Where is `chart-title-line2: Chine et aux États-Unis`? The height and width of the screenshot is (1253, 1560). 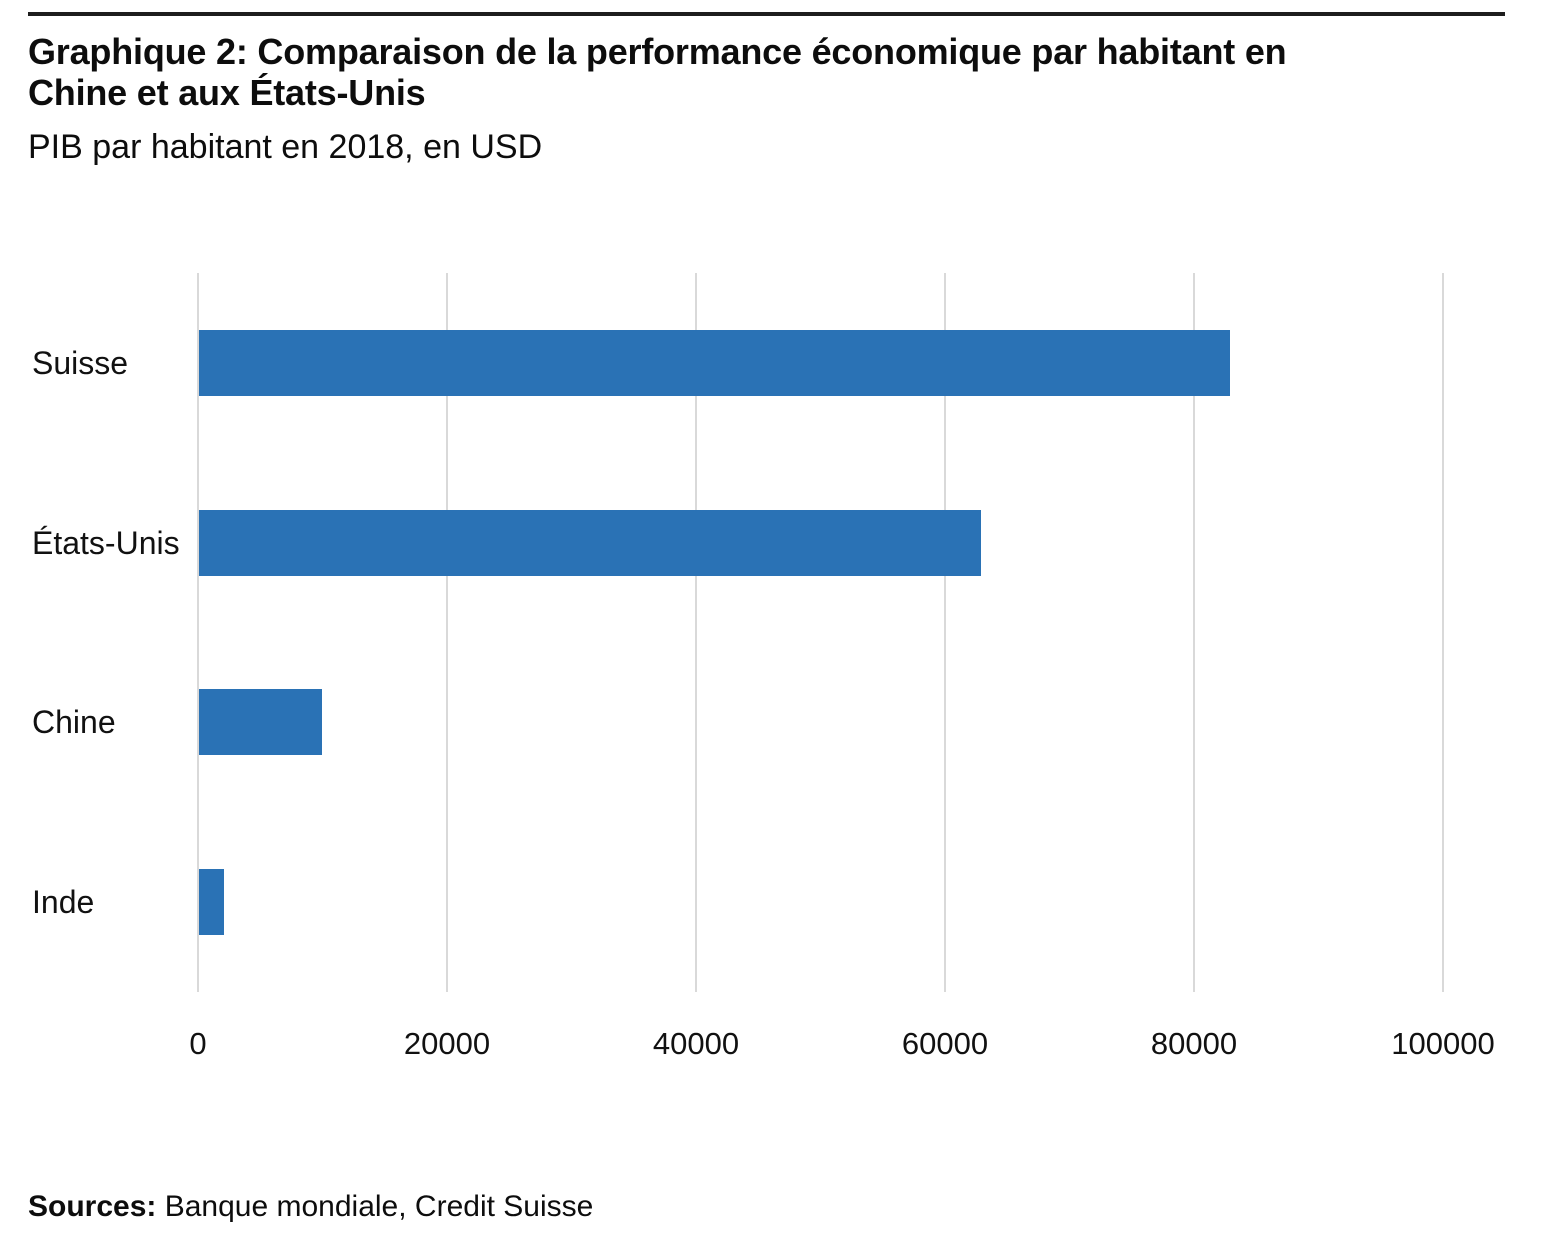
chart-title-line2: Chine et aux États-Unis is located at coordinates (227, 92).